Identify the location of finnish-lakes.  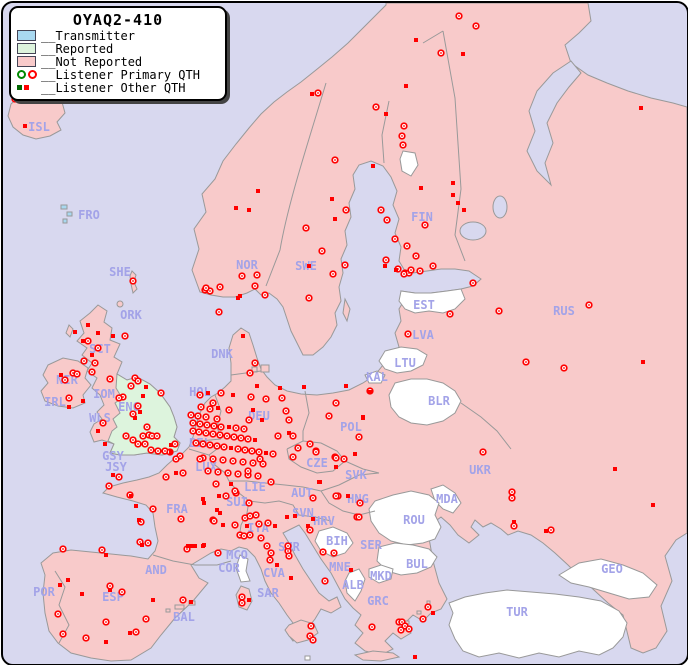
(409, 163).